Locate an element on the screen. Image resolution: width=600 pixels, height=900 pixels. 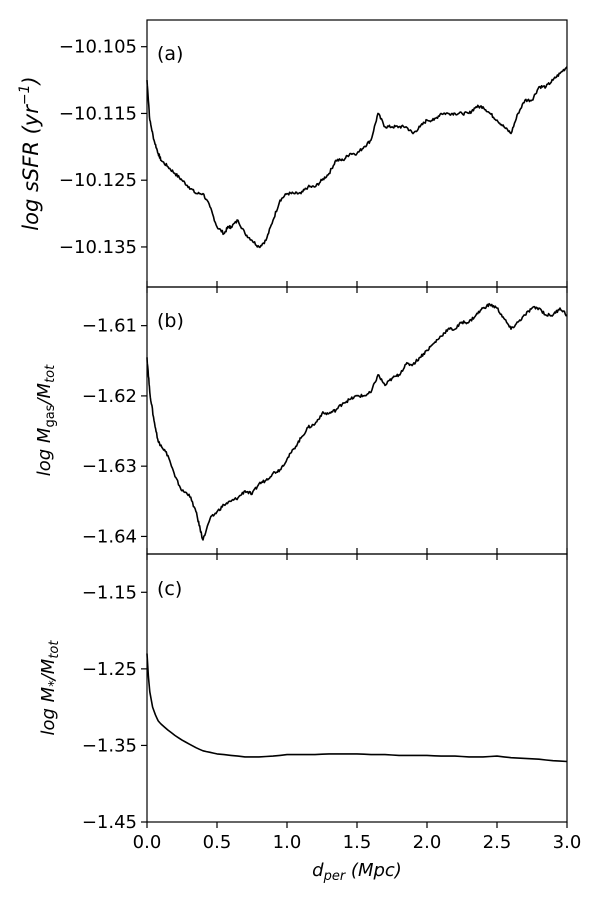
ytick-label: −1.62 is located at coordinates (109, 396).